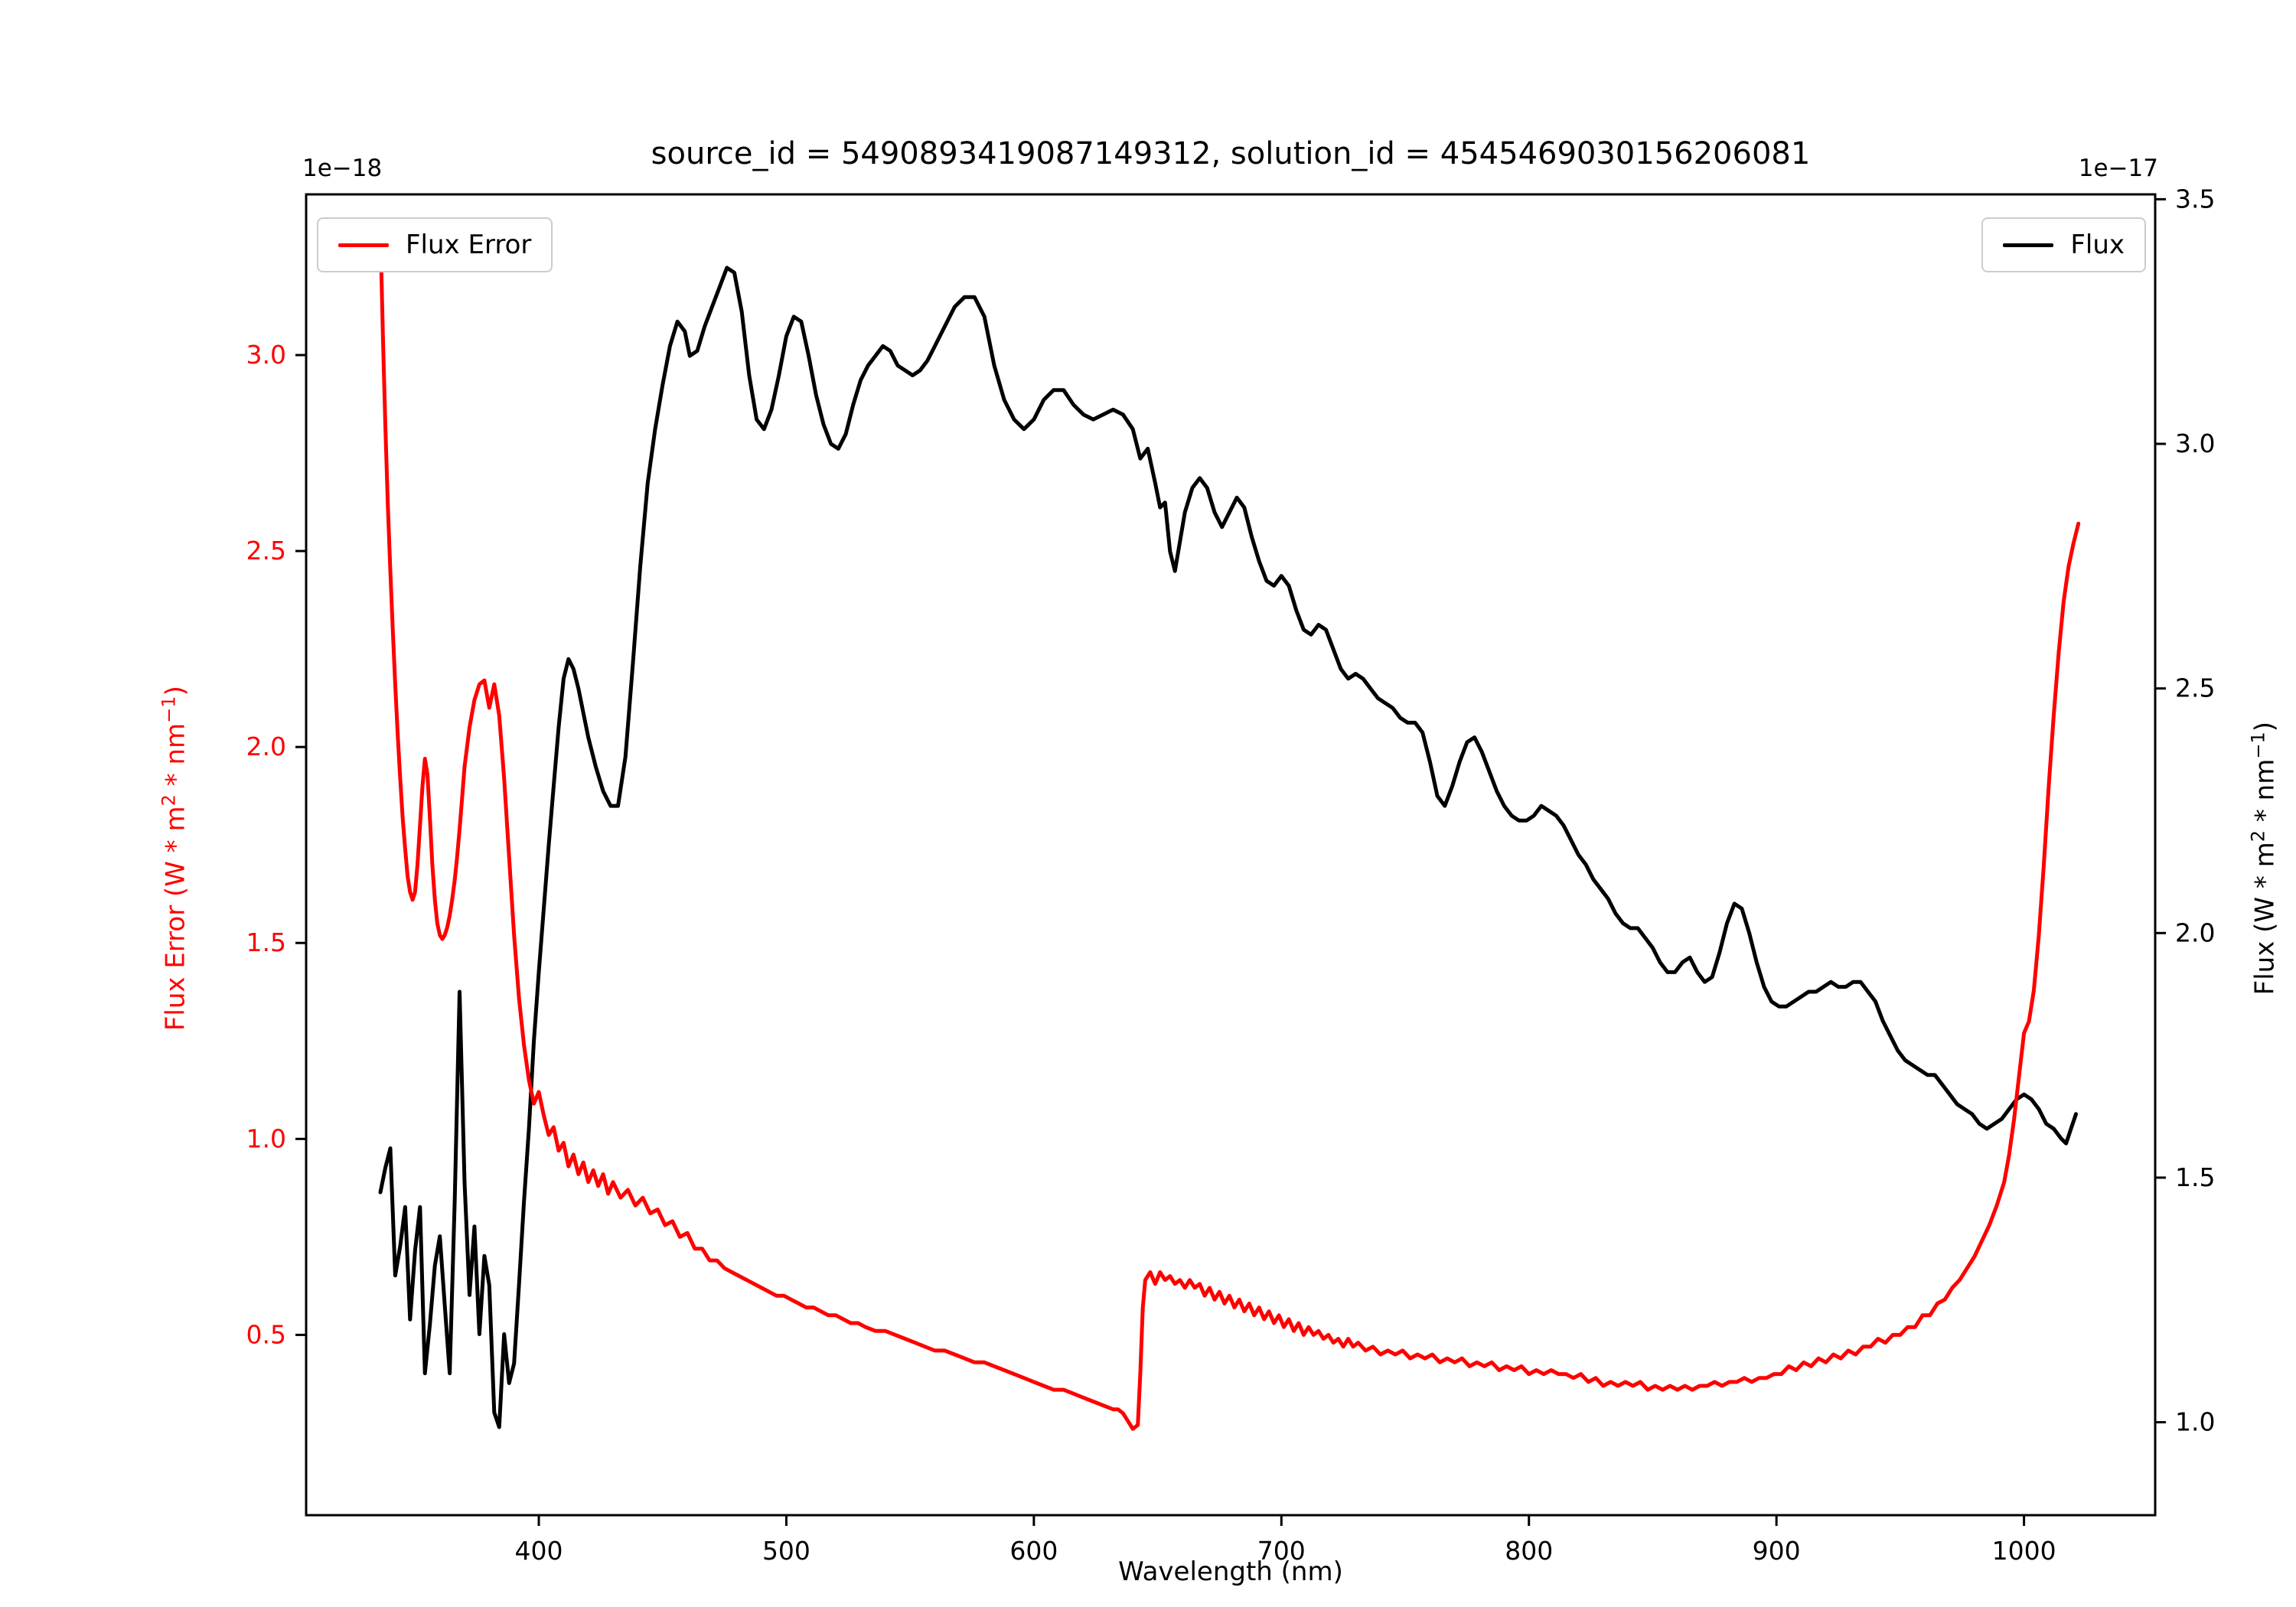 The image size is (2296, 1607). Describe the element at coordinates (266, 355) in the screenshot. I see `y-left-tick-label: 3.0` at that location.